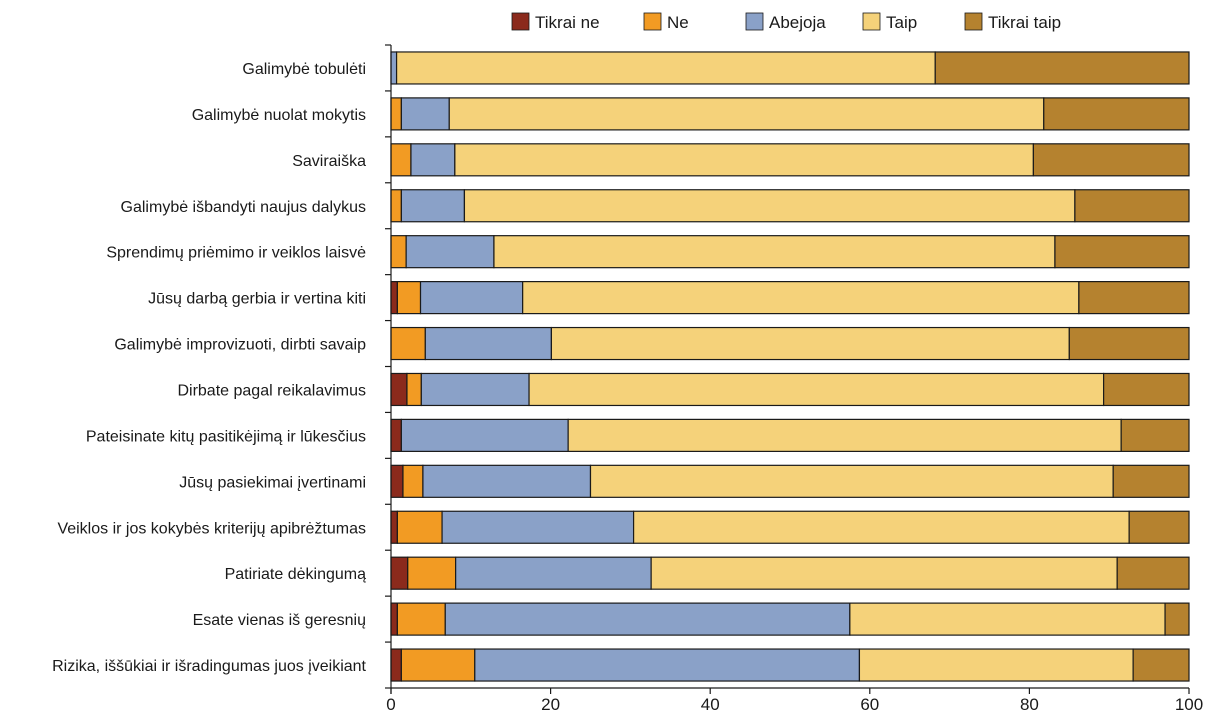  I want to click on category-label: Patiriate dėkingumą, so click(296, 574).